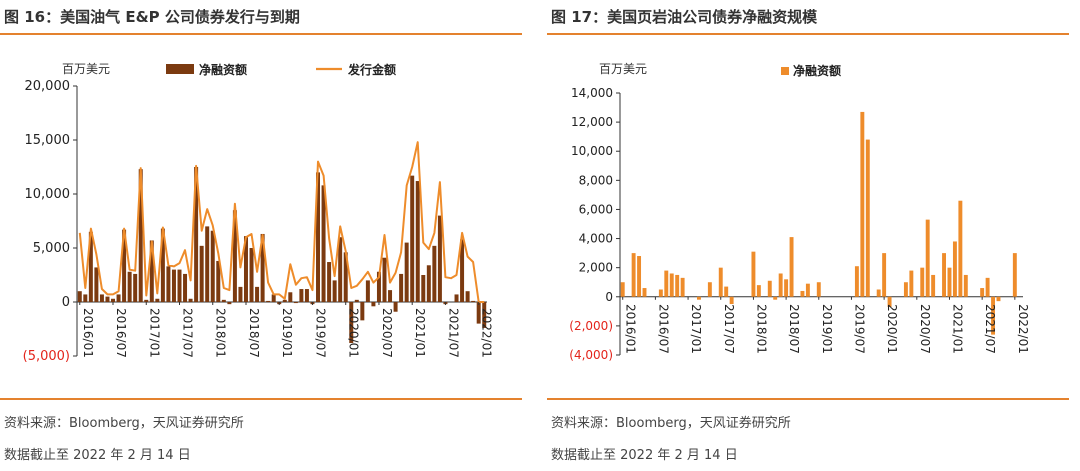 The height and width of the screenshot is (471, 1080). Describe the element at coordinates (51, 248) in the screenshot. I see `y-tick-label: 5,000` at that location.